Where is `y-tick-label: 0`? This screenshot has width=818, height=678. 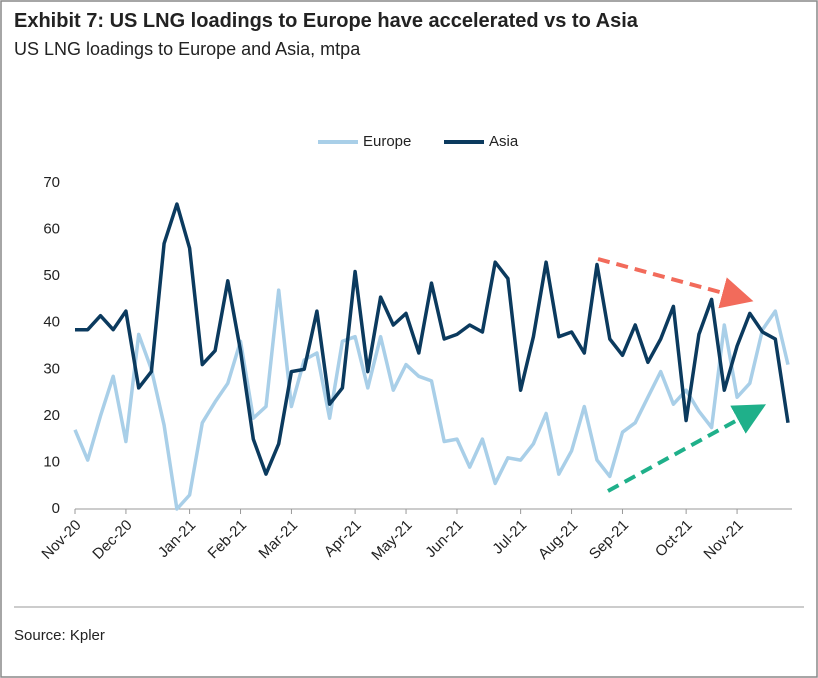 y-tick-label: 0 is located at coordinates (56, 508).